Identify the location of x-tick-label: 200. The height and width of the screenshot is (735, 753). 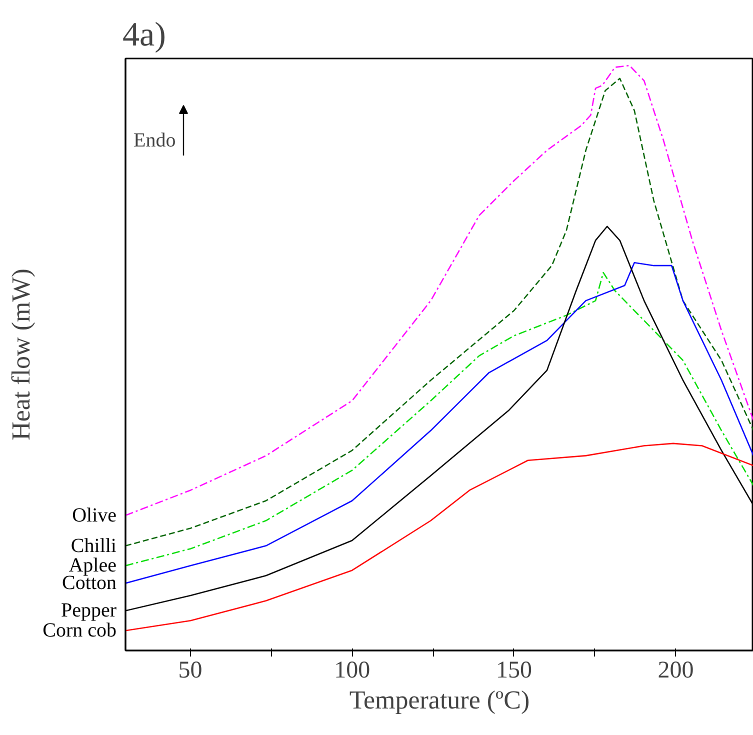
(676, 671).